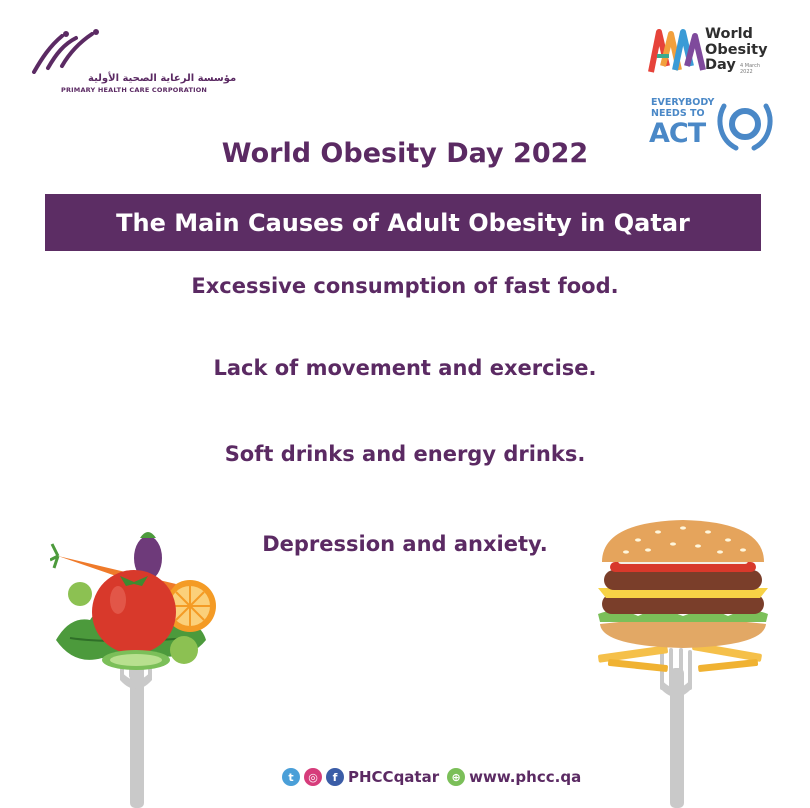 Image resolution: width=810 pixels, height=808 pixels. What do you see at coordinates (736, 49) in the screenshot?
I see `wod-logo-text: World Obesity Day` at bounding box center [736, 49].